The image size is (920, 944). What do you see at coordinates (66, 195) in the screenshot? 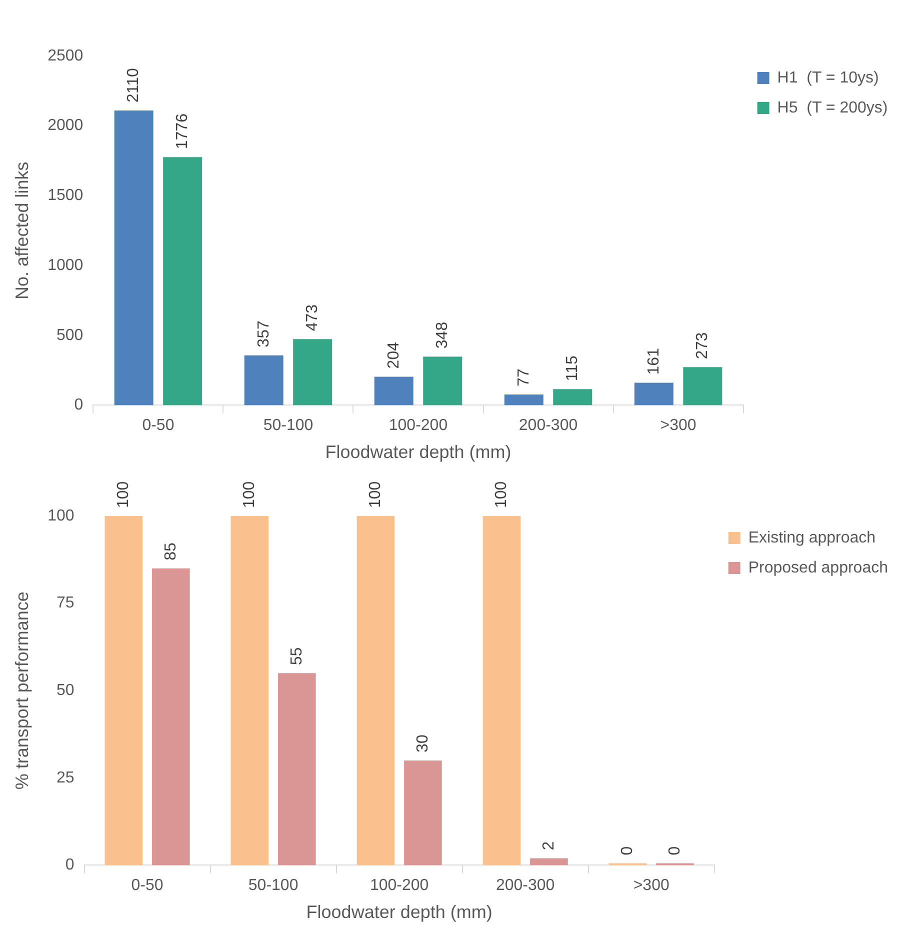
I see `y-tick-label: 1500` at bounding box center [66, 195].